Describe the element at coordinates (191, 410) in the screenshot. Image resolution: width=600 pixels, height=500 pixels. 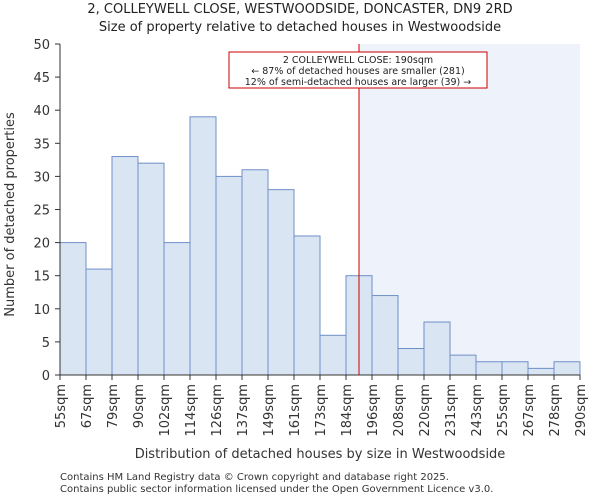
I see `x-tick-label: 114sqm` at that location.